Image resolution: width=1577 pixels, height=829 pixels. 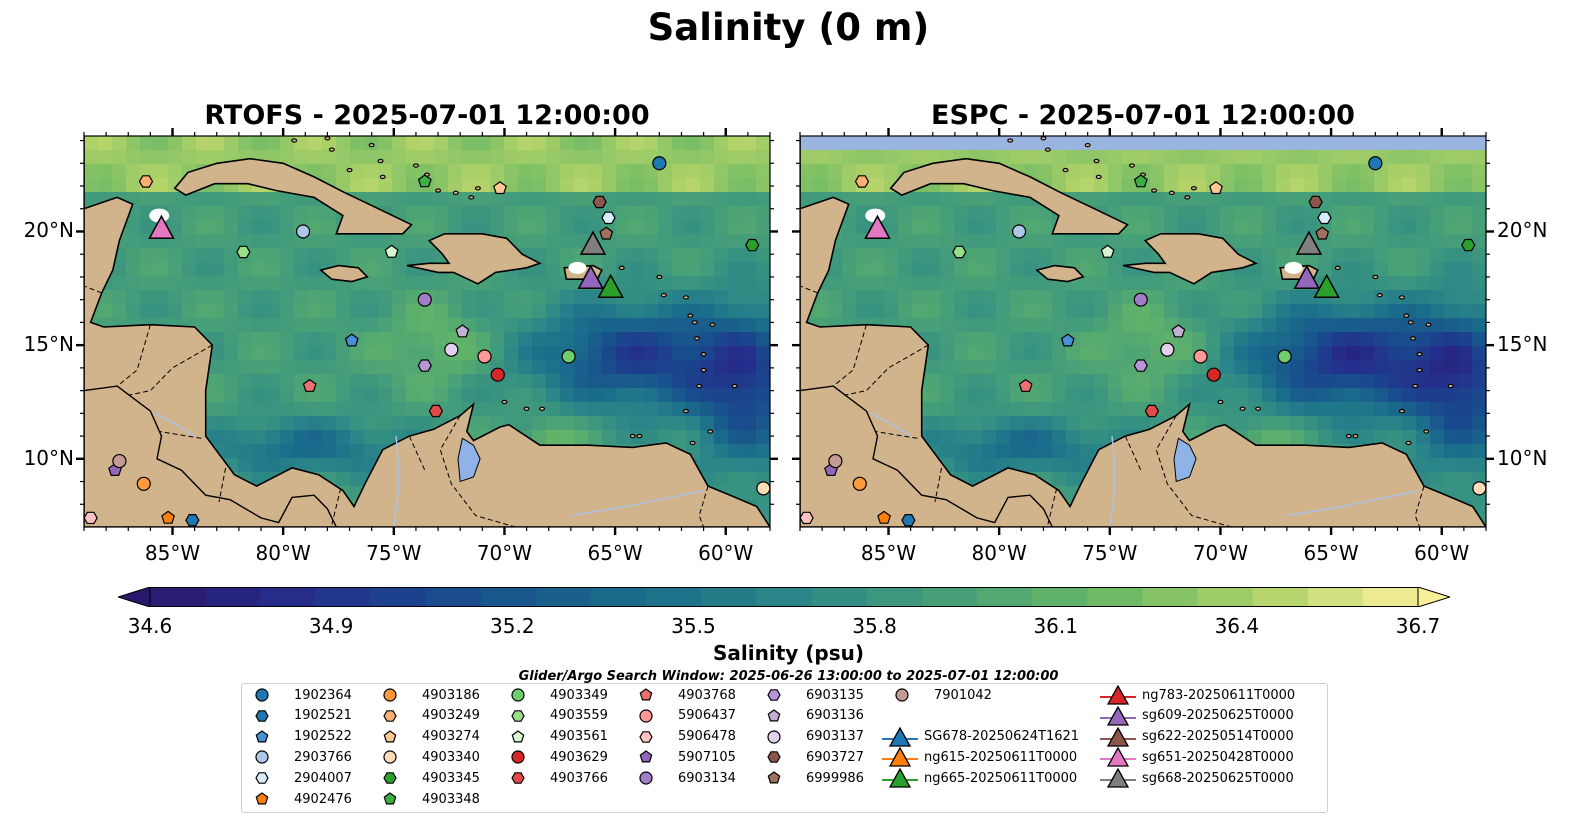 What do you see at coordinates (430, 757) in the screenshot?
I see `legend-item-4903340: 4903340` at bounding box center [430, 757].